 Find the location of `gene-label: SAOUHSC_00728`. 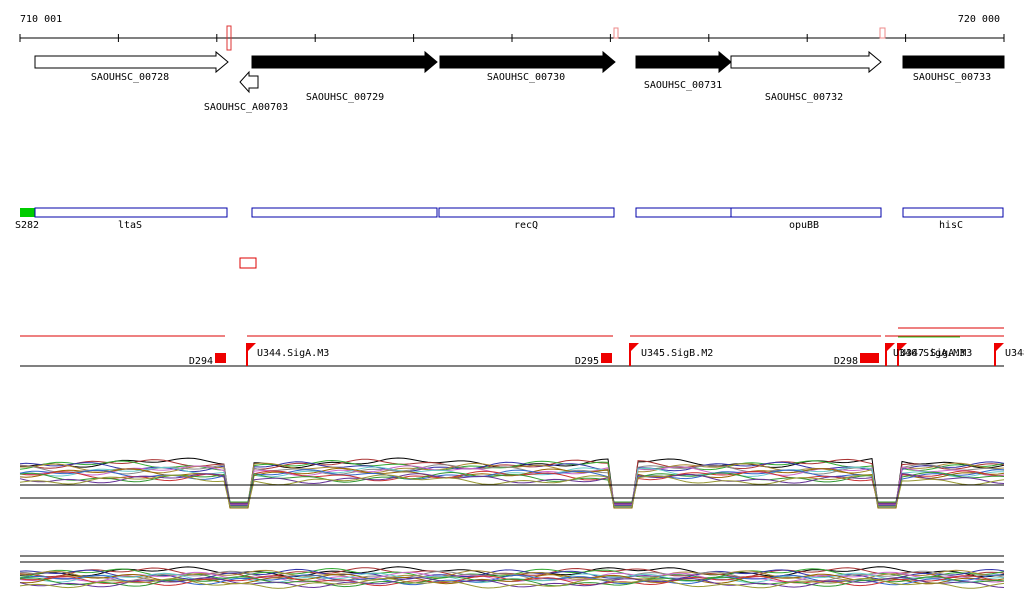

gene-label: SAOUHSC_00728 is located at coordinates (130, 77).